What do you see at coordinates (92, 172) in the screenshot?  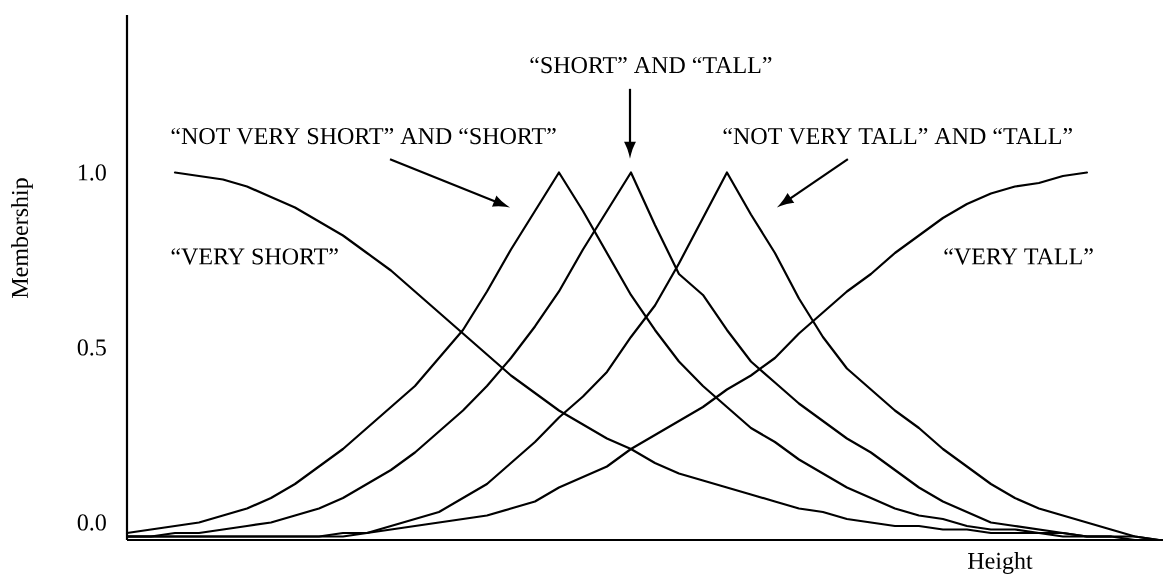 I see `y-tick-label: 1.0` at bounding box center [92, 172].